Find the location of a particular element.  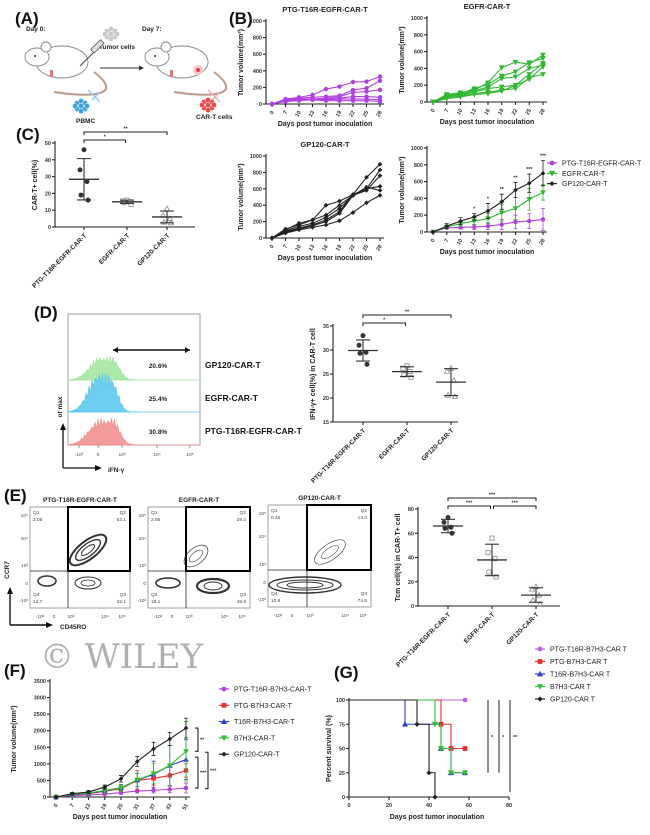

x-tick-label: -10³ is located at coordinates (278, 616).